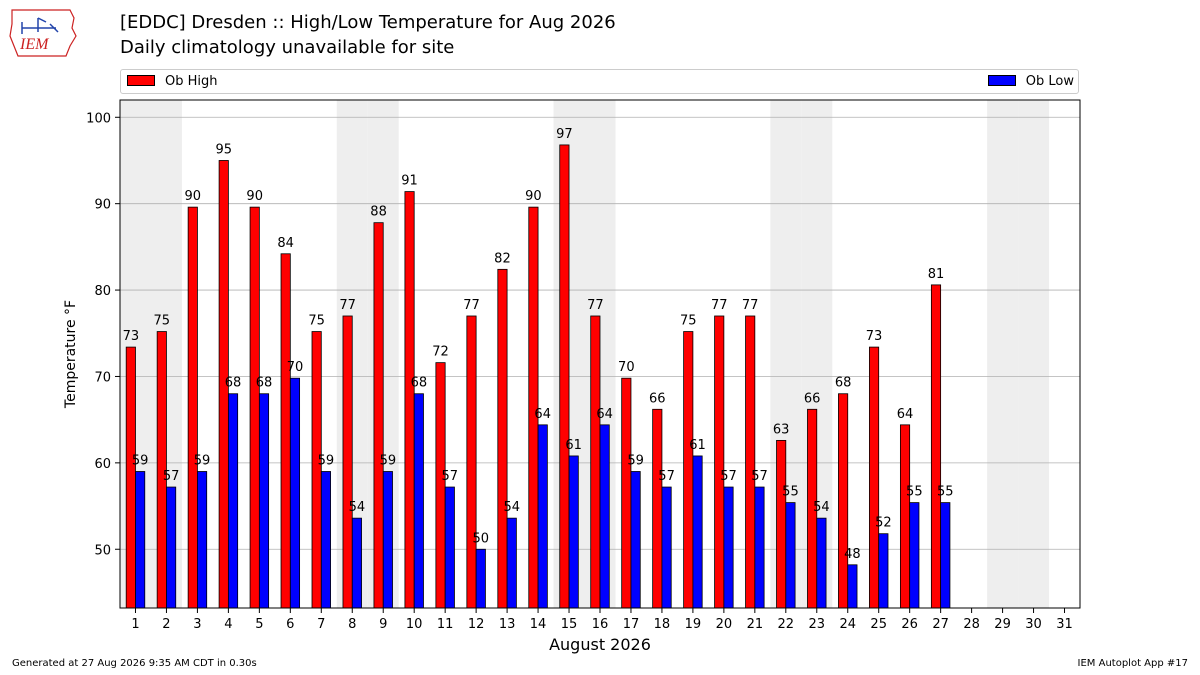 The width and height of the screenshot is (1200, 675). Describe the element at coordinates (1064, 624) in the screenshot. I see `x-tick-label: 31` at that location.